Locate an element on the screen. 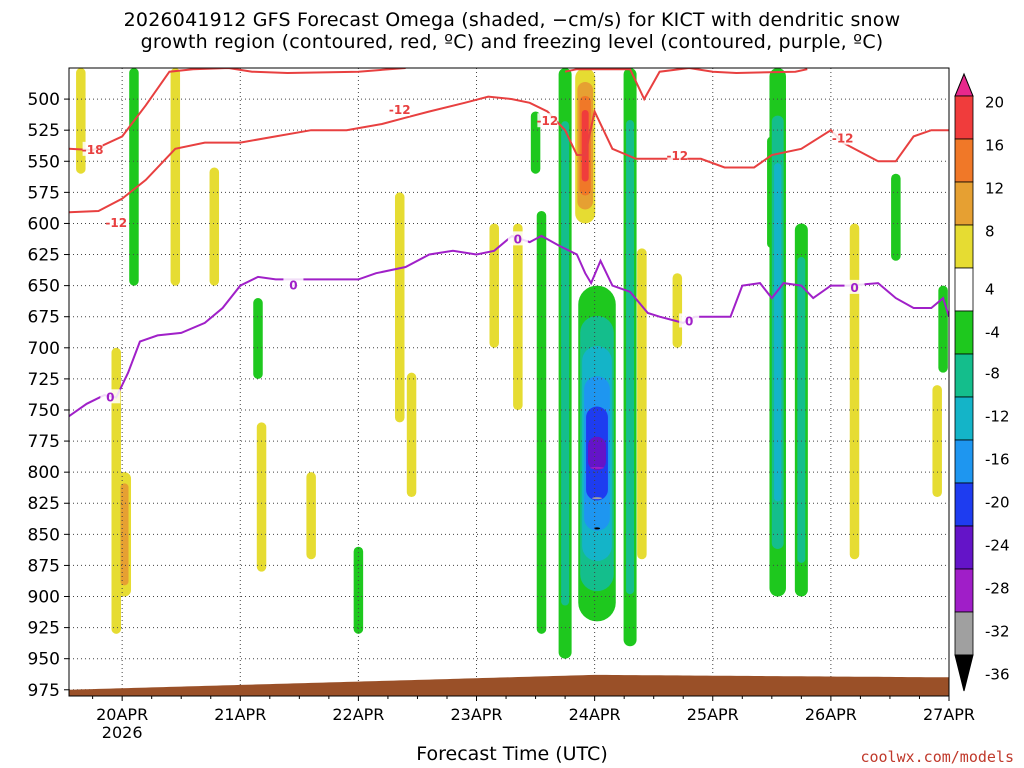 This screenshot has height=768, width=1024. y-tick-label: 550 is located at coordinates (44, 162).